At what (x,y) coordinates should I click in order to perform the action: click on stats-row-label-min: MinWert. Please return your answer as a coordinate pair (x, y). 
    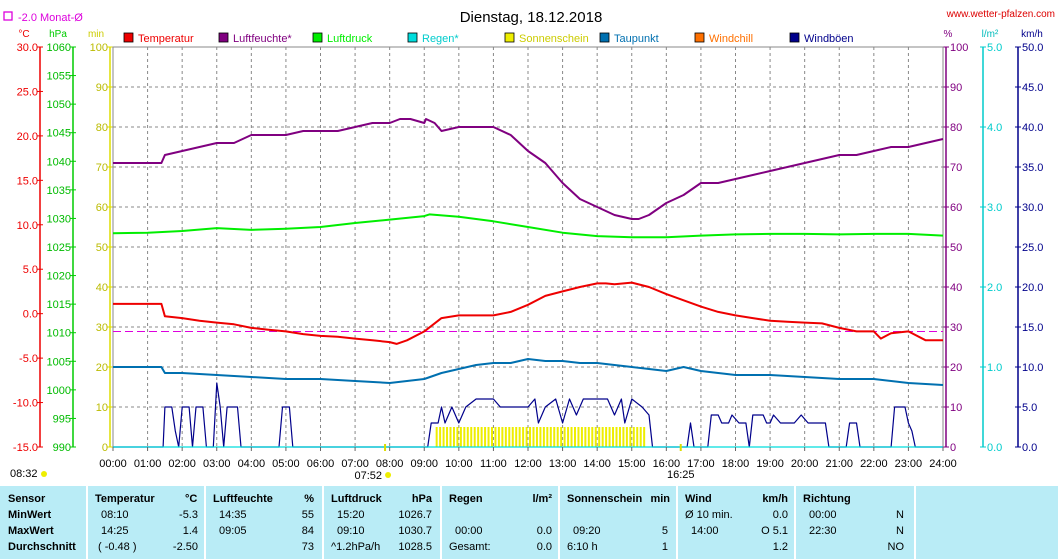
    Looking at the image, I should click on (30, 515).